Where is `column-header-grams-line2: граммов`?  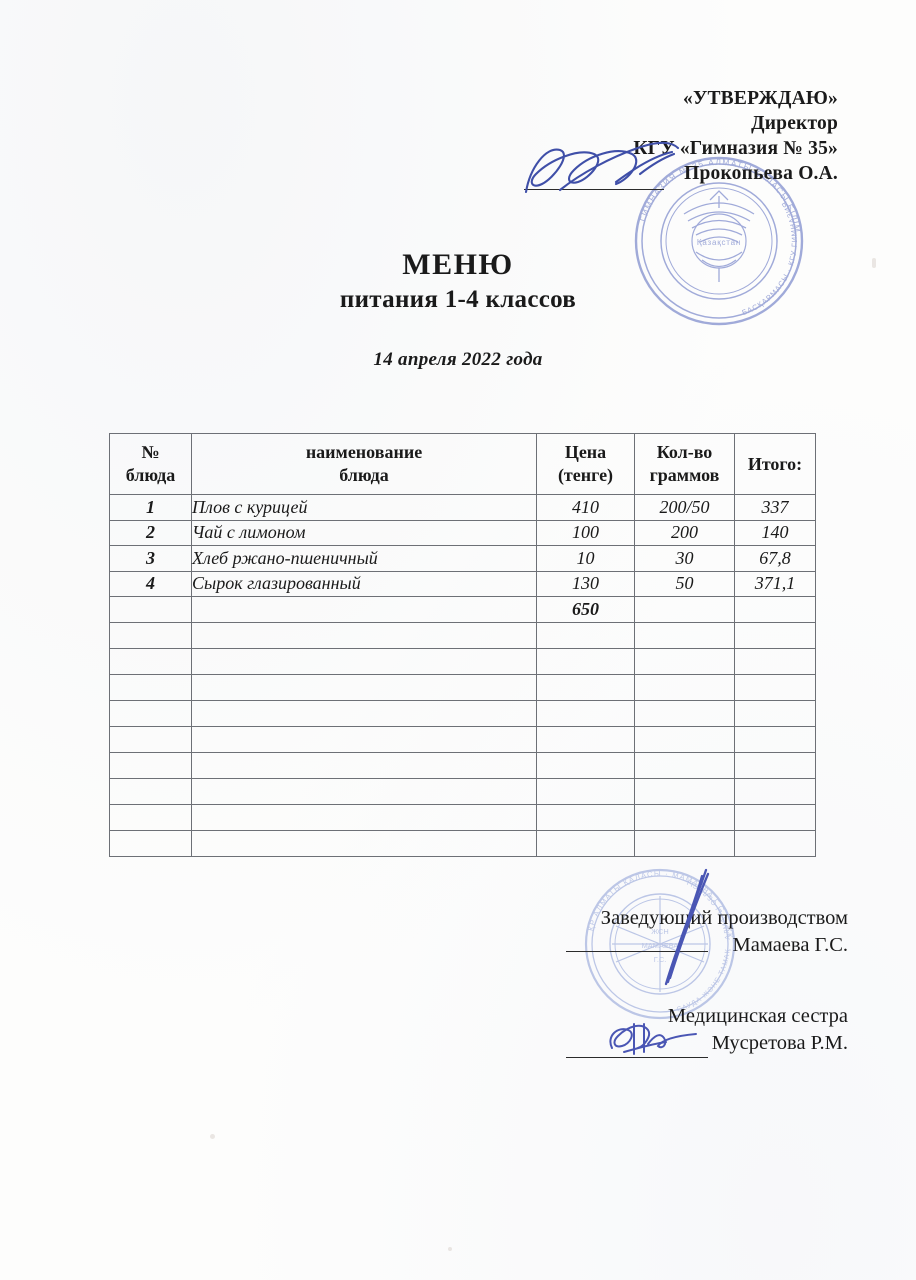
column-header-grams-line2: граммов is located at coordinates (684, 475).